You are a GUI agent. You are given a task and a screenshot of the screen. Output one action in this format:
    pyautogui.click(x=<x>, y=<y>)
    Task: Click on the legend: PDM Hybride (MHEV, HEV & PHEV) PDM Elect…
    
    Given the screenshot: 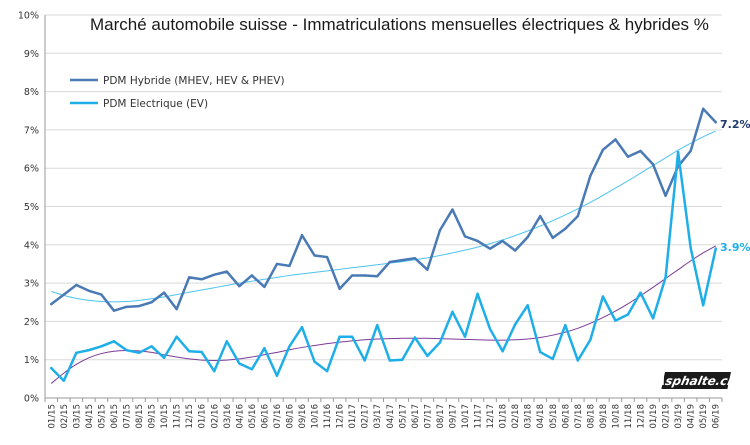 What is the action you would take?
    pyautogui.click(x=177, y=92)
    